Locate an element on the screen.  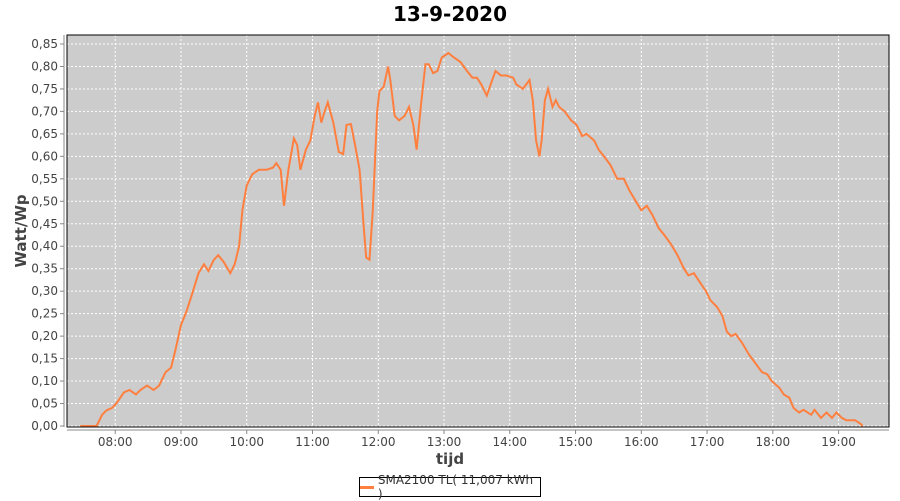
y-tick-label: 0,35 is located at coordinates (44, 269).